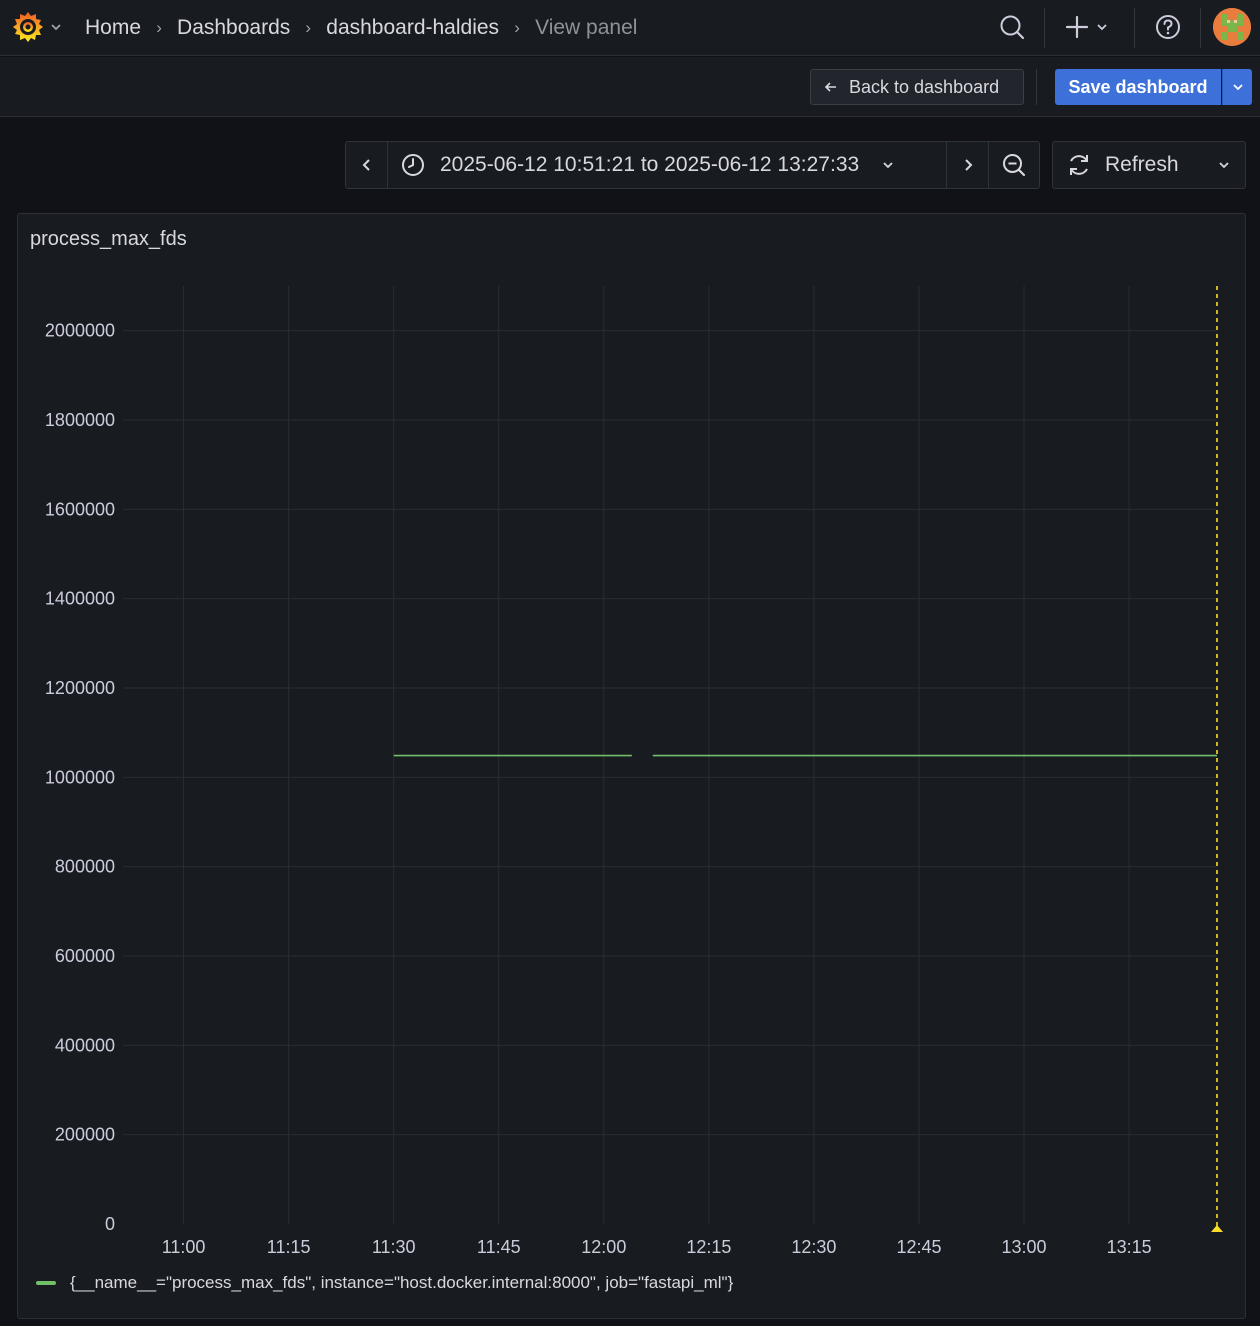 The height and width of the screenshot is (1326, 1260). I want to click on refresh-interval-button, so click(1224, 165).